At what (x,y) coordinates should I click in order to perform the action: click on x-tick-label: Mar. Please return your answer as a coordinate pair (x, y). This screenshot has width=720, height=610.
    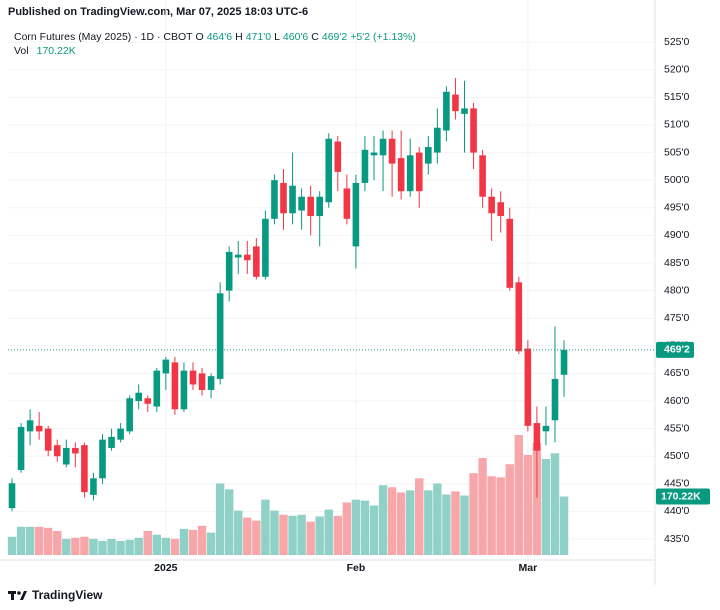
    Looking at the image, I should click on (528, 568).